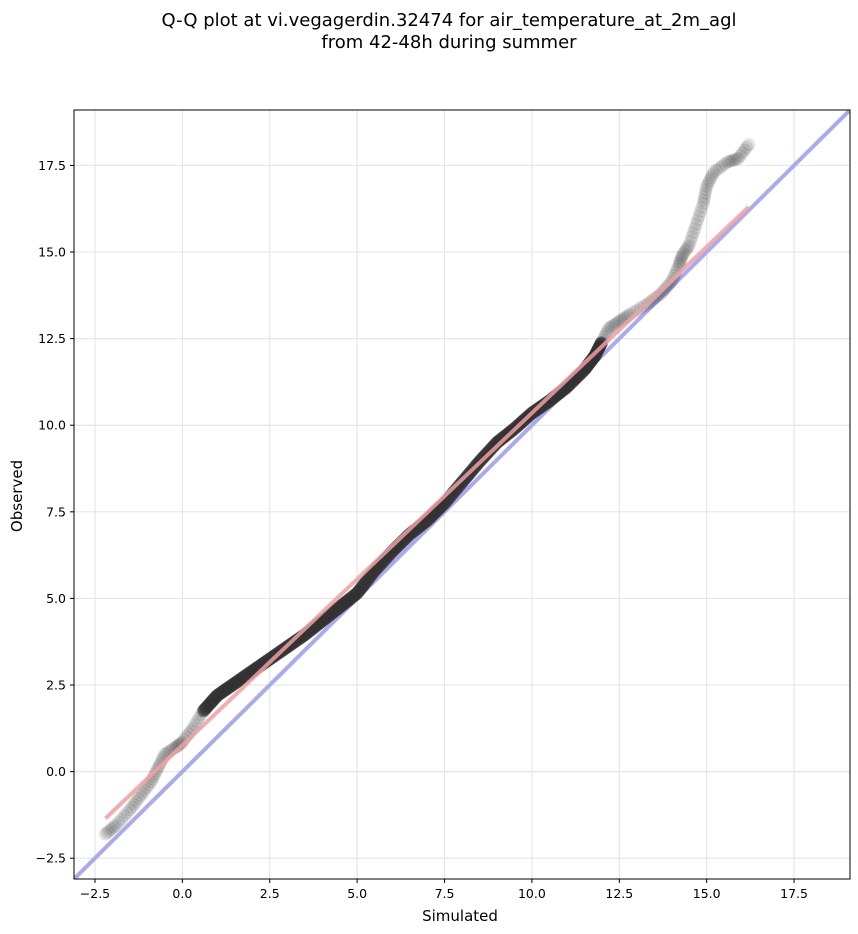 This screenshot has height=934, width=858. Describe the element at coordinates (52, 165) in the screenshot. I see `y-tick-label: 17.5` at that location.